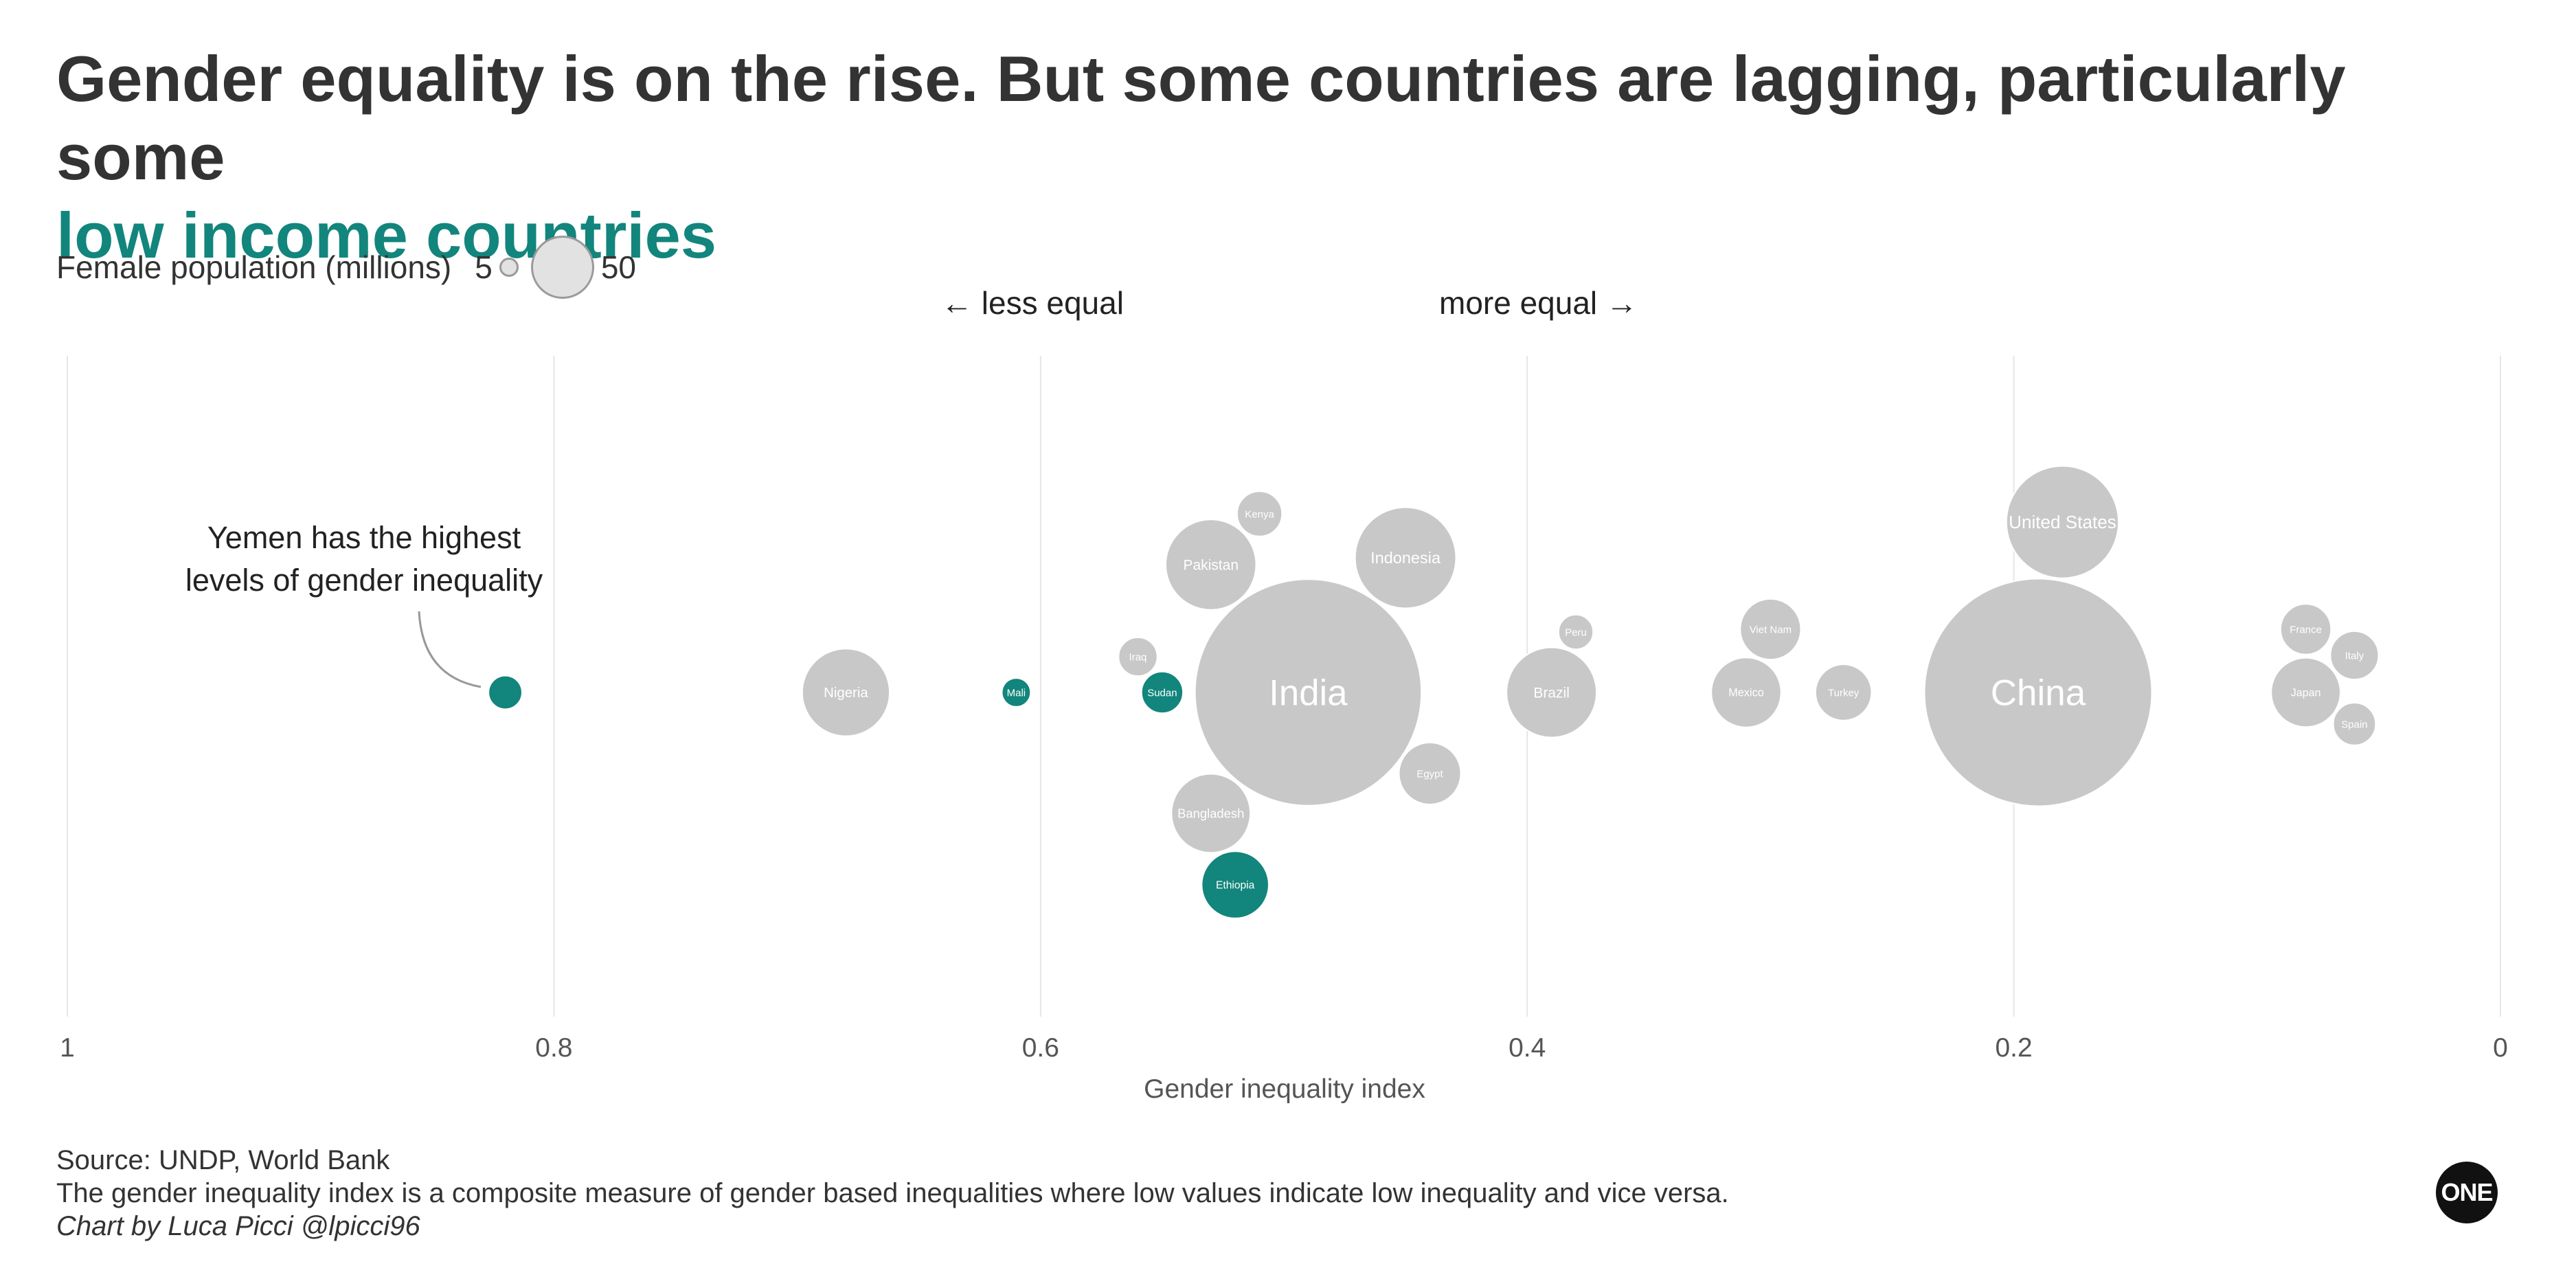 The width and height of the screenshot is (2576, 1288). What do you see at coordinates (386, 235) in the screenshot?
I see `title-highlight: low income countries` at bounding box center [386, 235].